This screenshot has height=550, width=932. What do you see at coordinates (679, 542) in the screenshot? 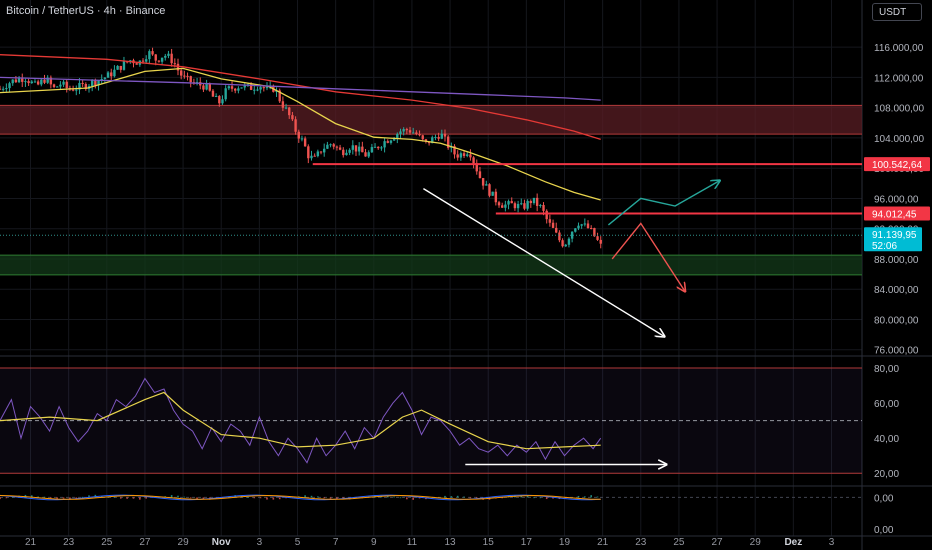
I see `time-axis-label: 25` at bounding box center [679, 542].